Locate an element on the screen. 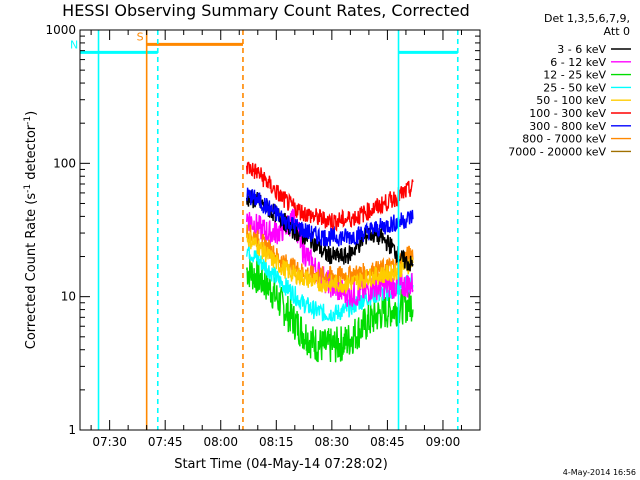 This screenshot has height=480, width=640. y-axis-label: Corrected Count Rate (s-1 detector-1) is located at coordinates (31, 230).